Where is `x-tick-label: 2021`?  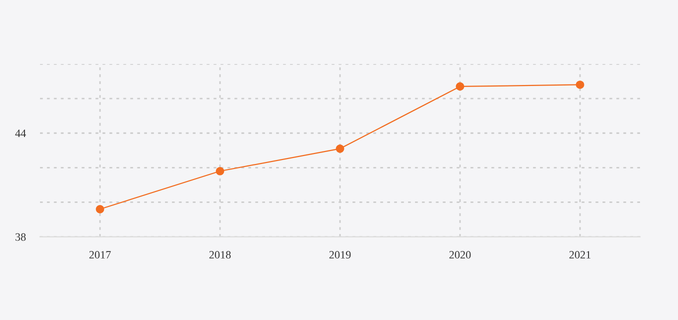 x-tick-label: 2021 is located at coordinates (579, 255).